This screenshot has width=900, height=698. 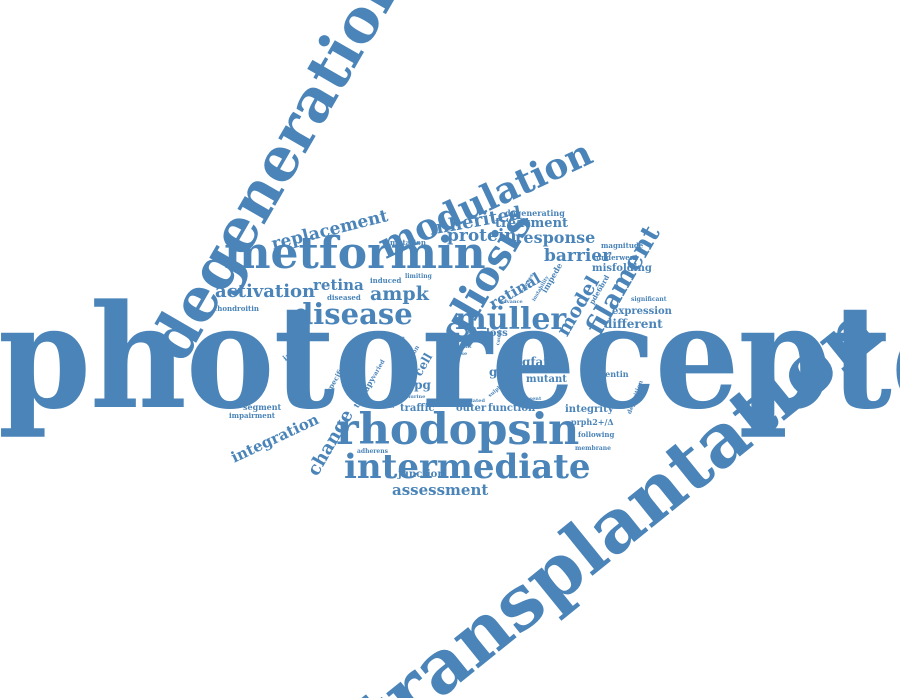 I want to click on word-number: number, so click(x=384, y=407).